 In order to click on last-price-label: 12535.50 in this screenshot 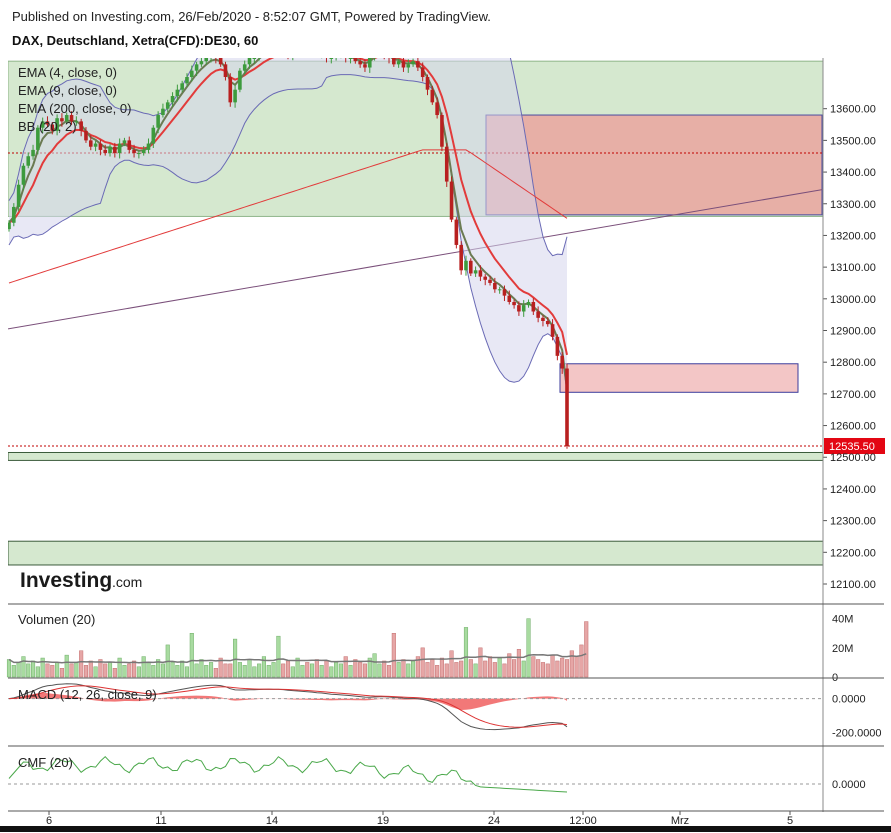, I will do `click(852, 447)`.